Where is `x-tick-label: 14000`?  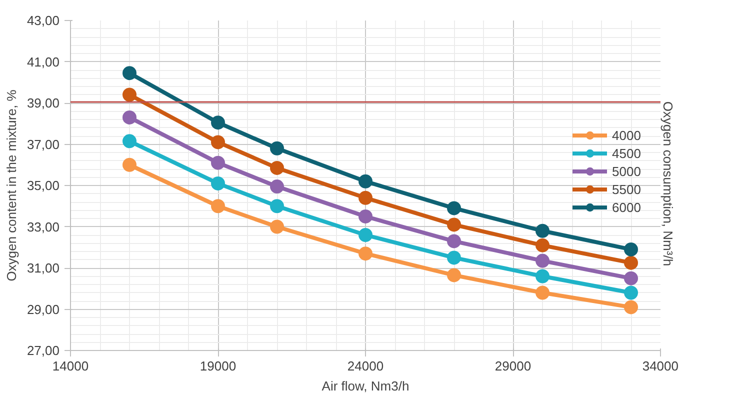 x-tick-label: 14000 is located at coordinates (70, 366).